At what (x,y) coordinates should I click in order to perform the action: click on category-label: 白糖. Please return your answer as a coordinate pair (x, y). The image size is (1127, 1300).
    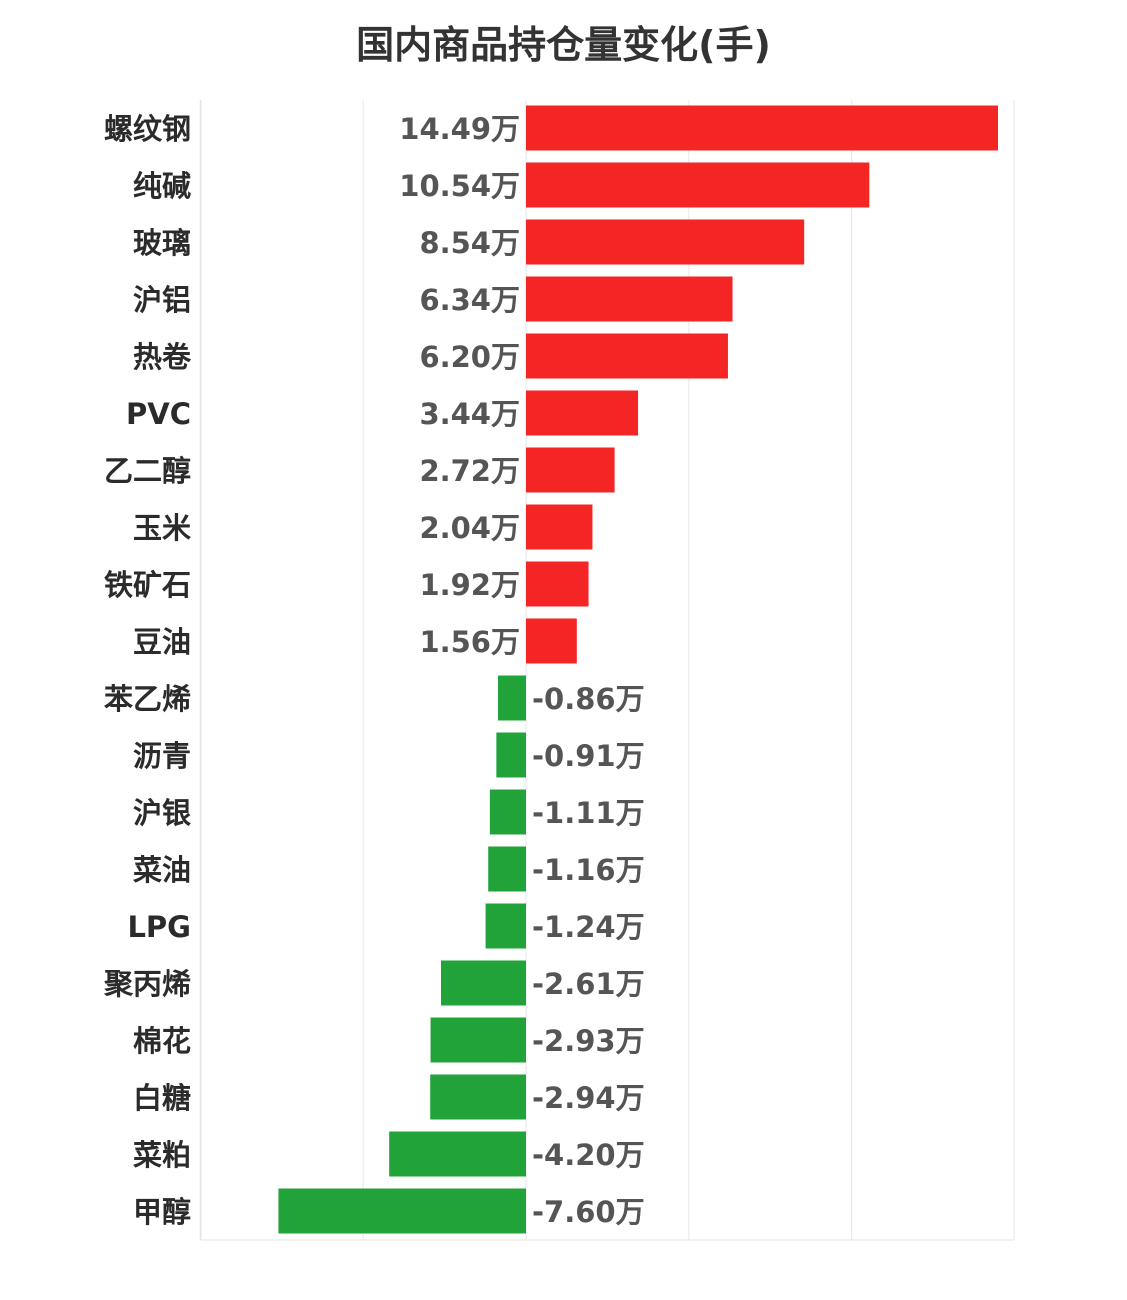
    Looking at the image, I should click on (162, 1098).